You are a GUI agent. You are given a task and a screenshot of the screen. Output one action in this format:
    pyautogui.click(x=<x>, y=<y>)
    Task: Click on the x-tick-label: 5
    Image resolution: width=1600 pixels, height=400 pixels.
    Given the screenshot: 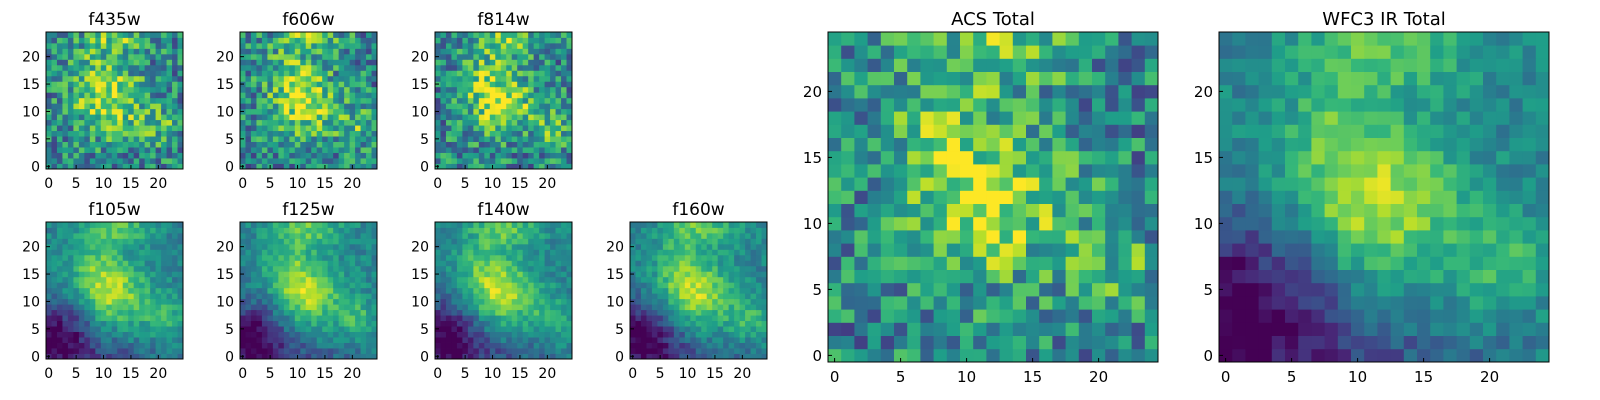 What is the action you would take?
    pyautogui.click(x=465, y=374)
    